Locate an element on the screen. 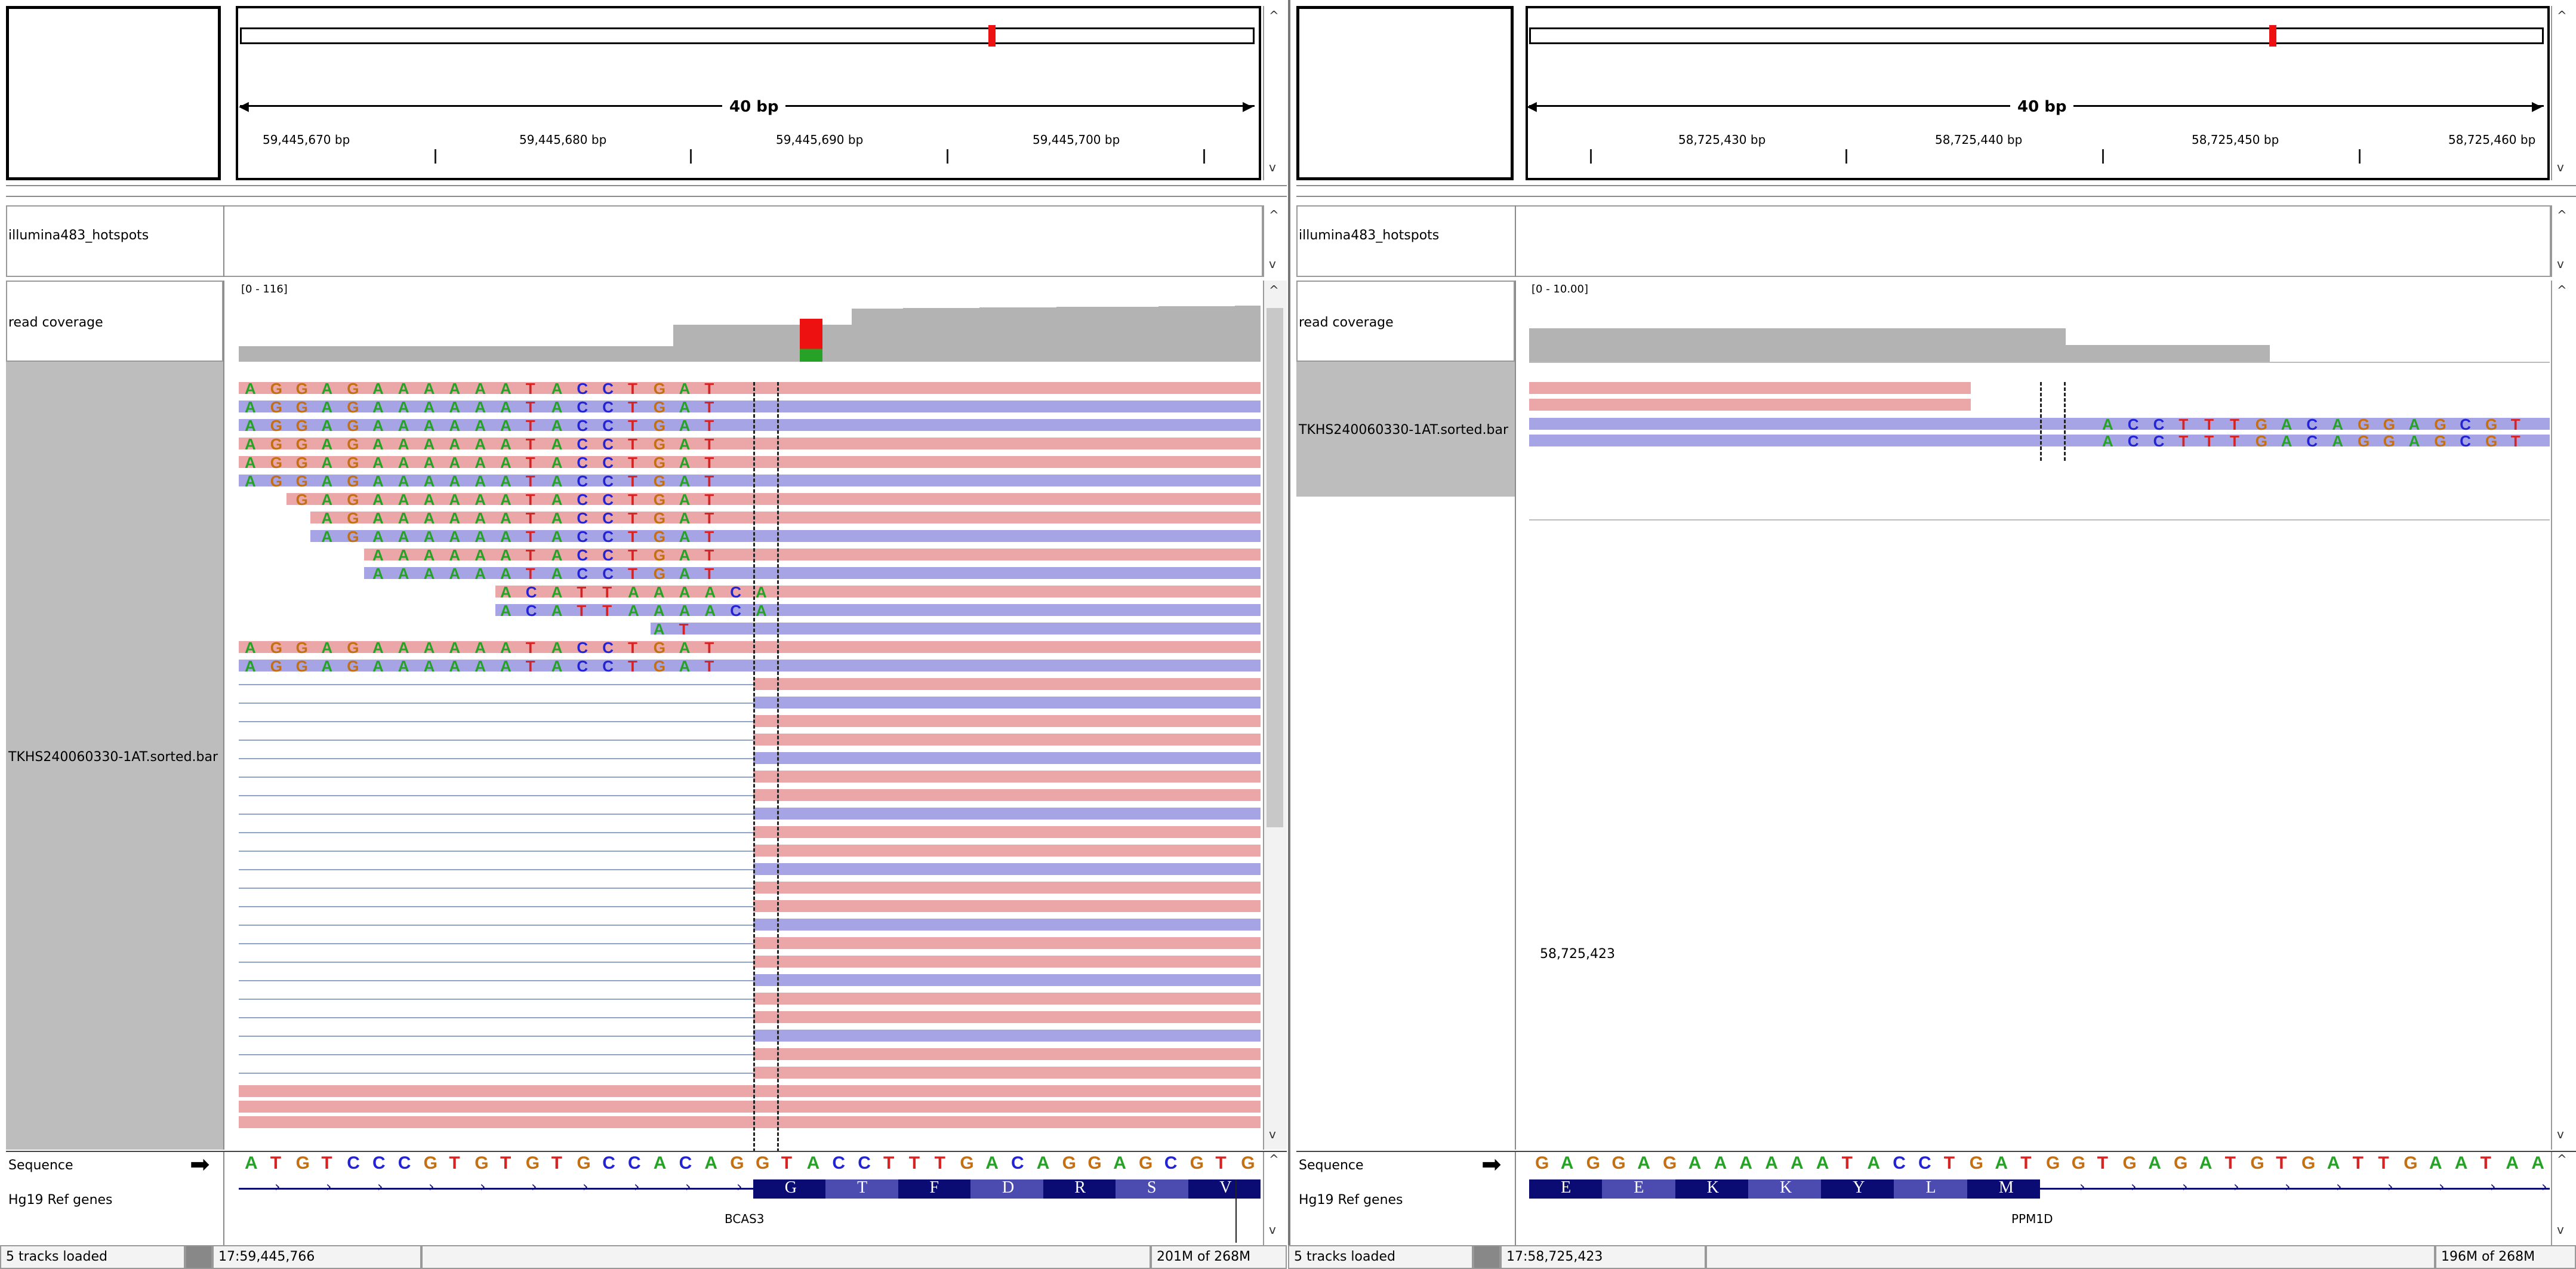 The height and width of the screenshot is (1269, 2576). right-sequence-scrollbar: ^ v is located at coordinates (2563, 1198).